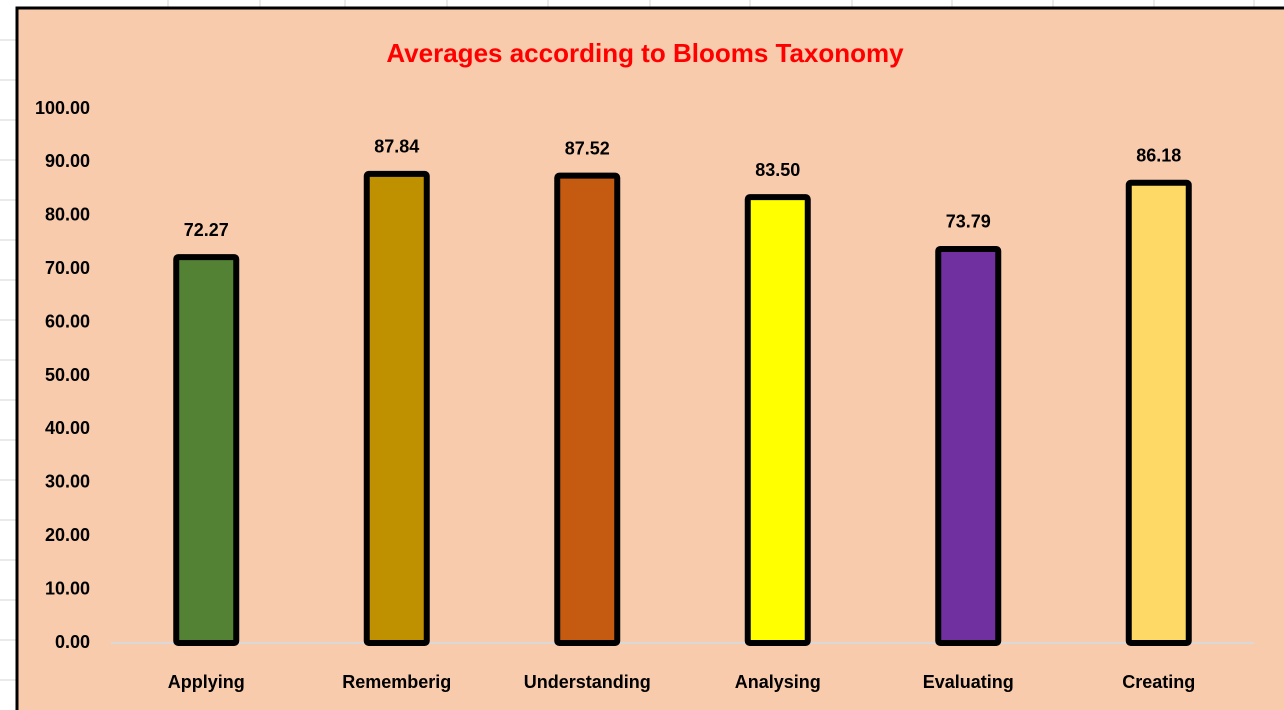 The height and width of the screenshot is (710, 1284). Describe the element at coordinates (1158, 682) in the screenshot. I see `x-tick-label: Creating` at that location.